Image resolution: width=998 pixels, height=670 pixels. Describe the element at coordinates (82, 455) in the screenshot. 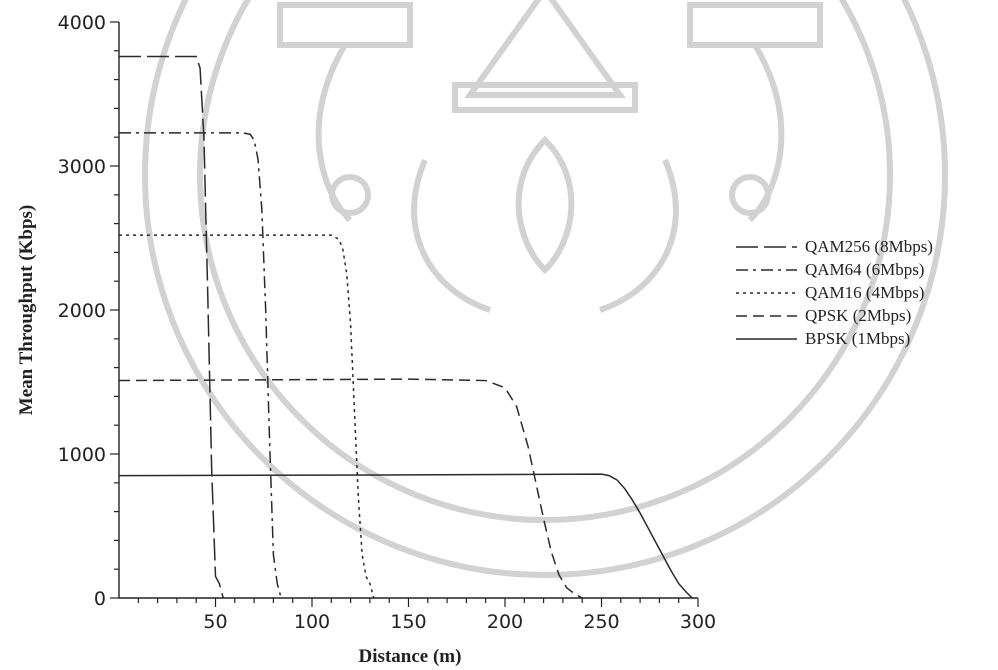

I see `y-tick-label: 1000` at that location.